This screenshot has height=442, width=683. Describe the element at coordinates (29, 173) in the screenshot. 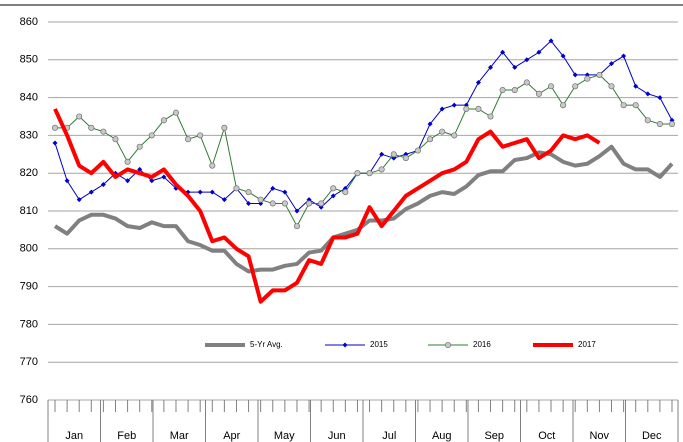

I see `y-tick-label: 820` at that location.